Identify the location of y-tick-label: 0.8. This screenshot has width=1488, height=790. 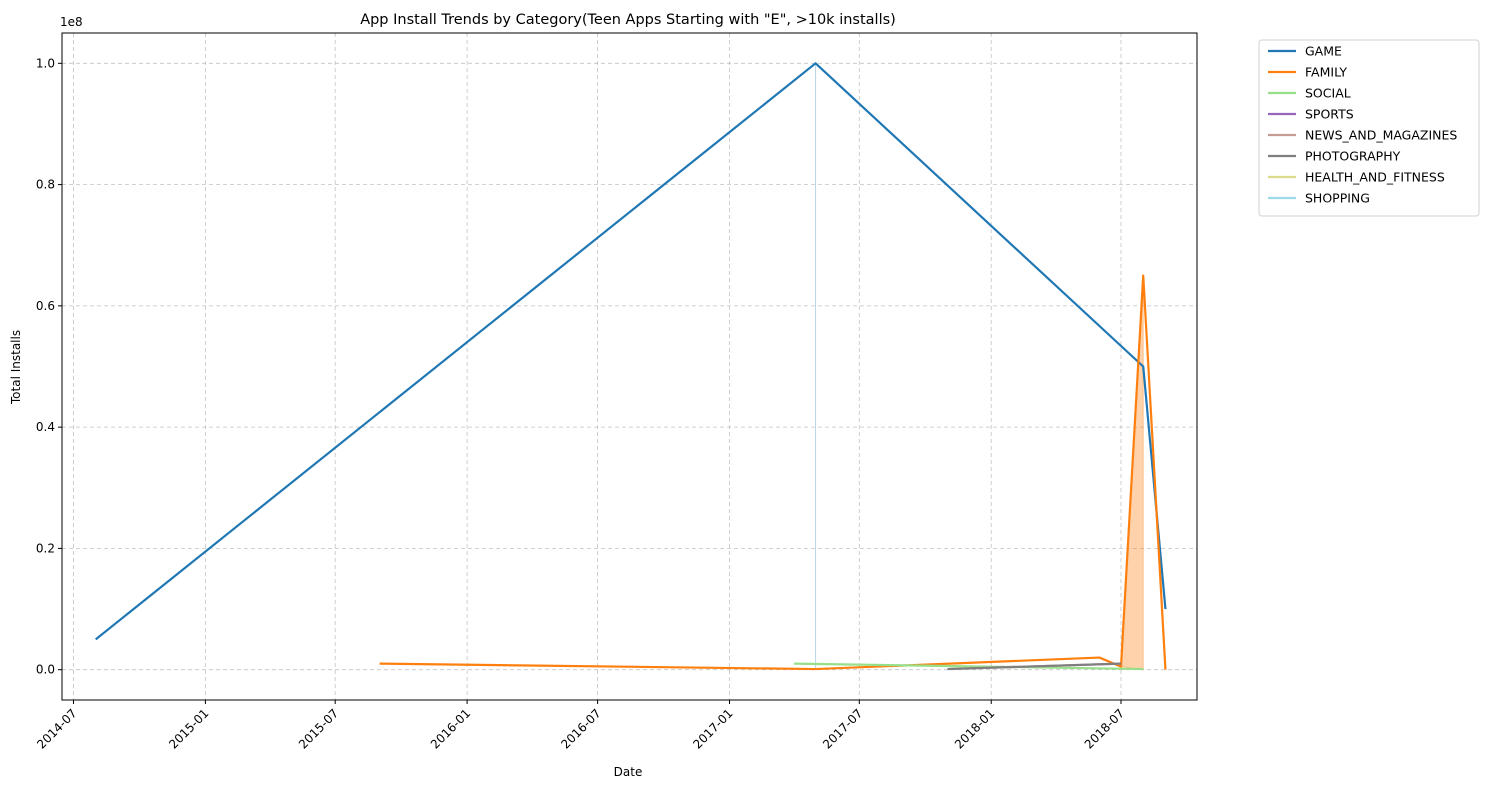
(45, 185).